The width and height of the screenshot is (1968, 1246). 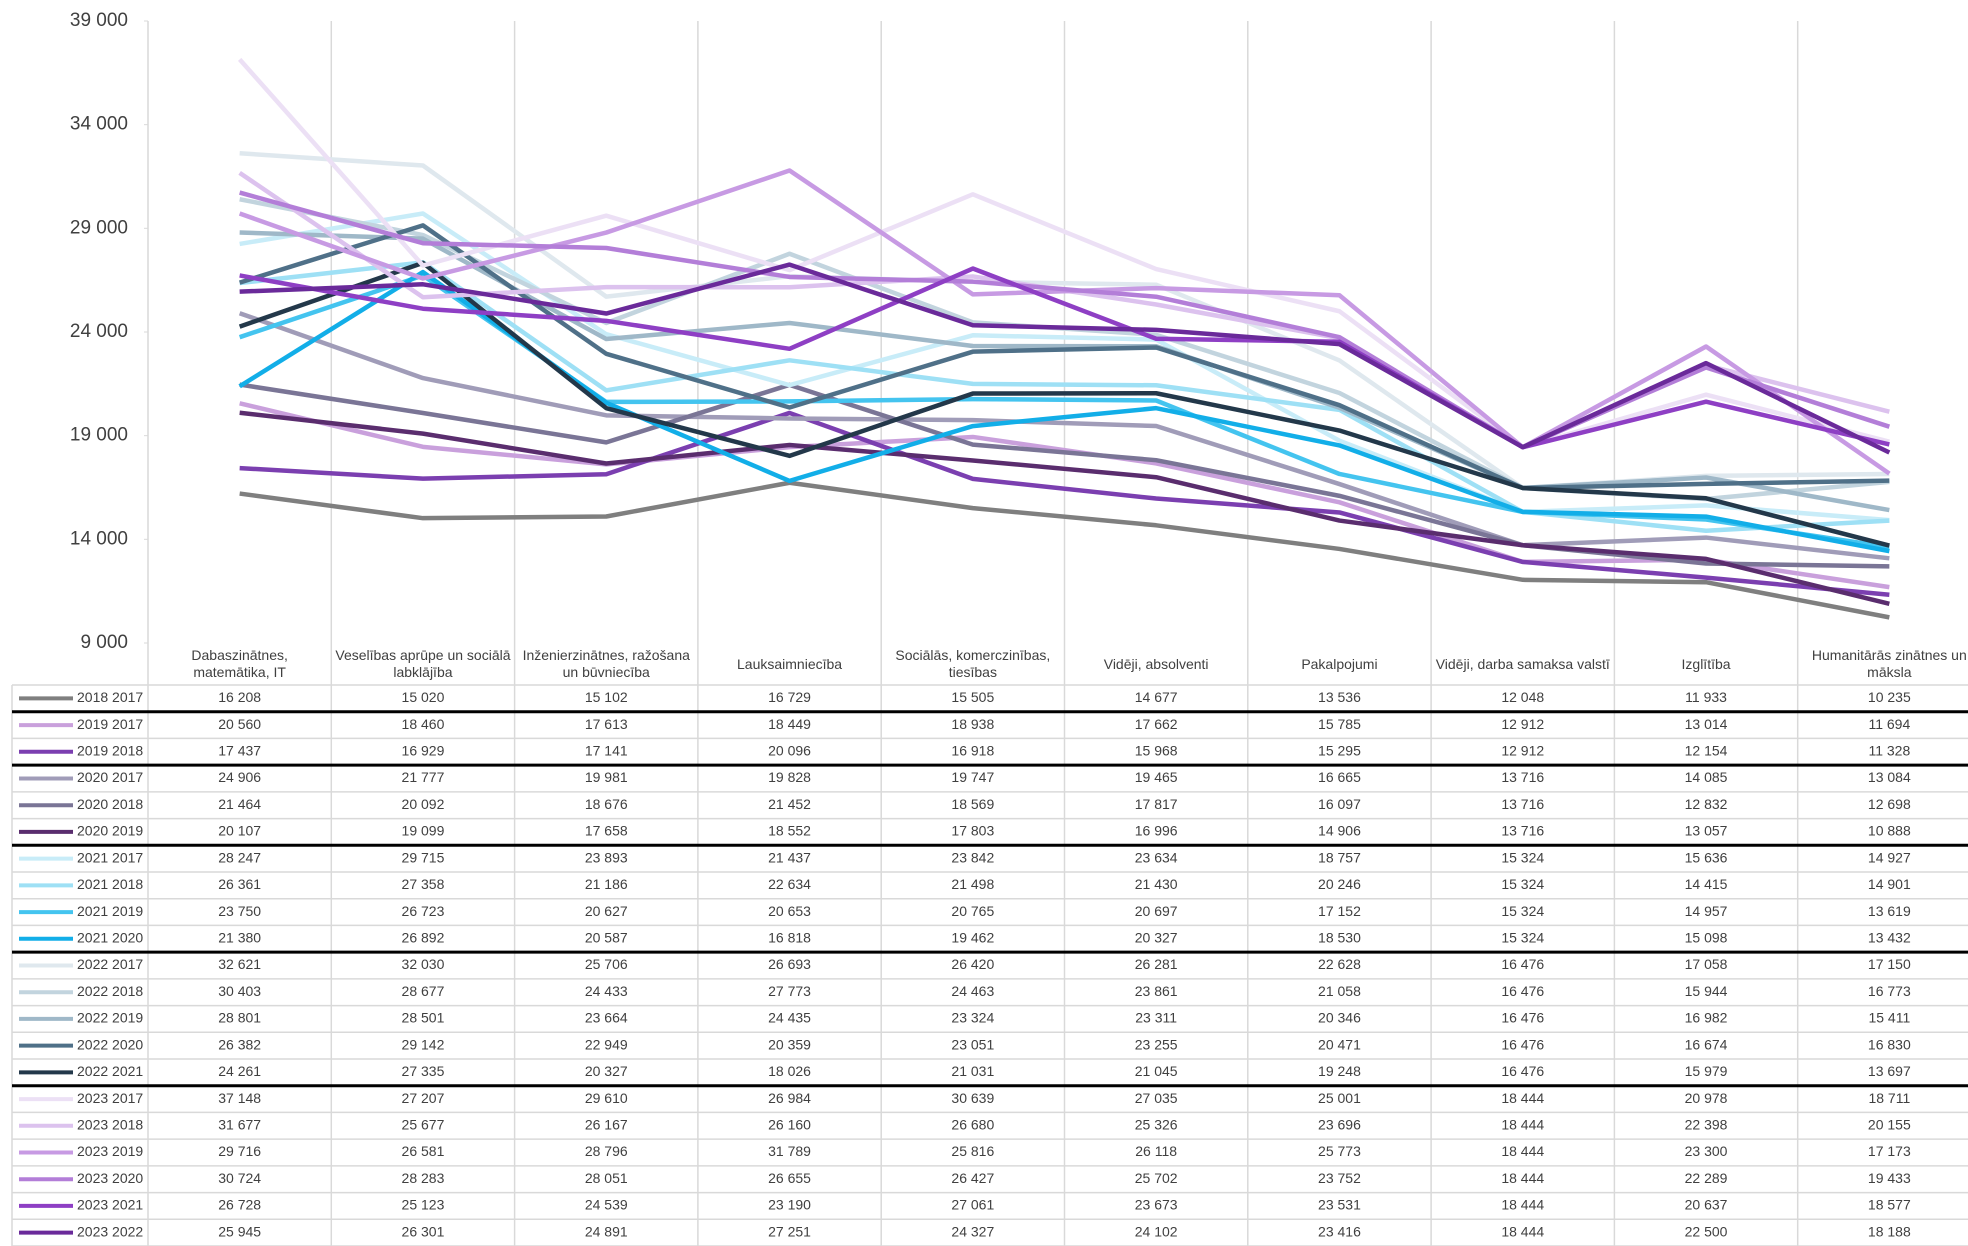 I want to click on legend-label: 2020 2017, so click(x=110, y=777).